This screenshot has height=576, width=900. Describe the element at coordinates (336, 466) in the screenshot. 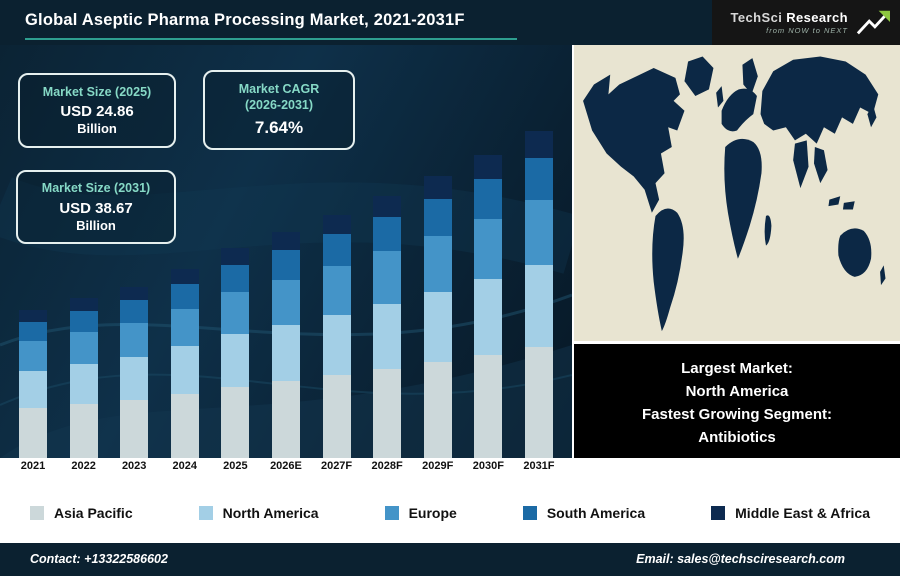

I see `x-axis-label: 2027F` at that location.